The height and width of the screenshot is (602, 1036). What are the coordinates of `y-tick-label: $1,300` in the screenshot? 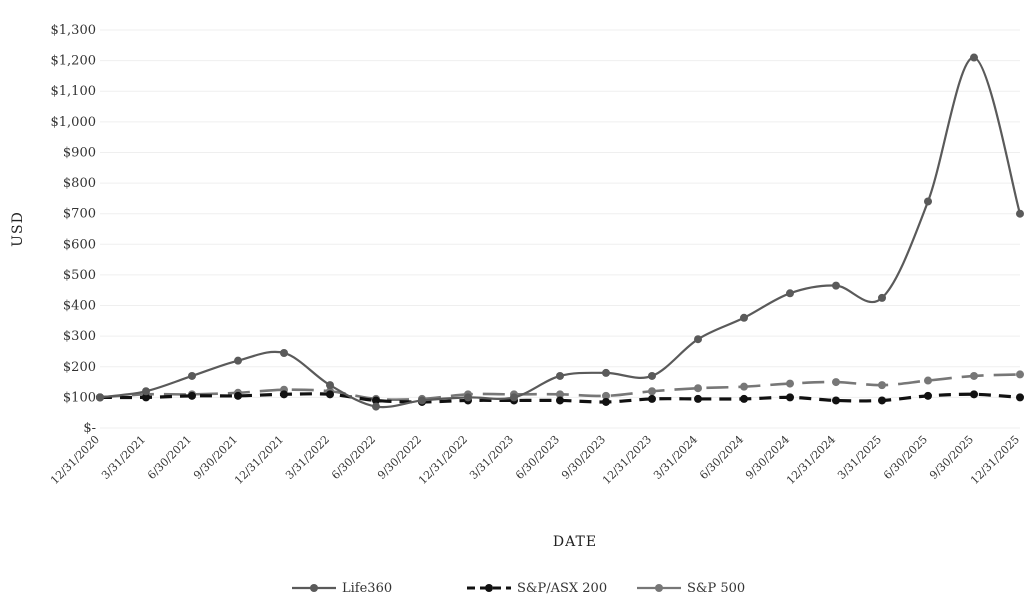 It's located at (74, 30).